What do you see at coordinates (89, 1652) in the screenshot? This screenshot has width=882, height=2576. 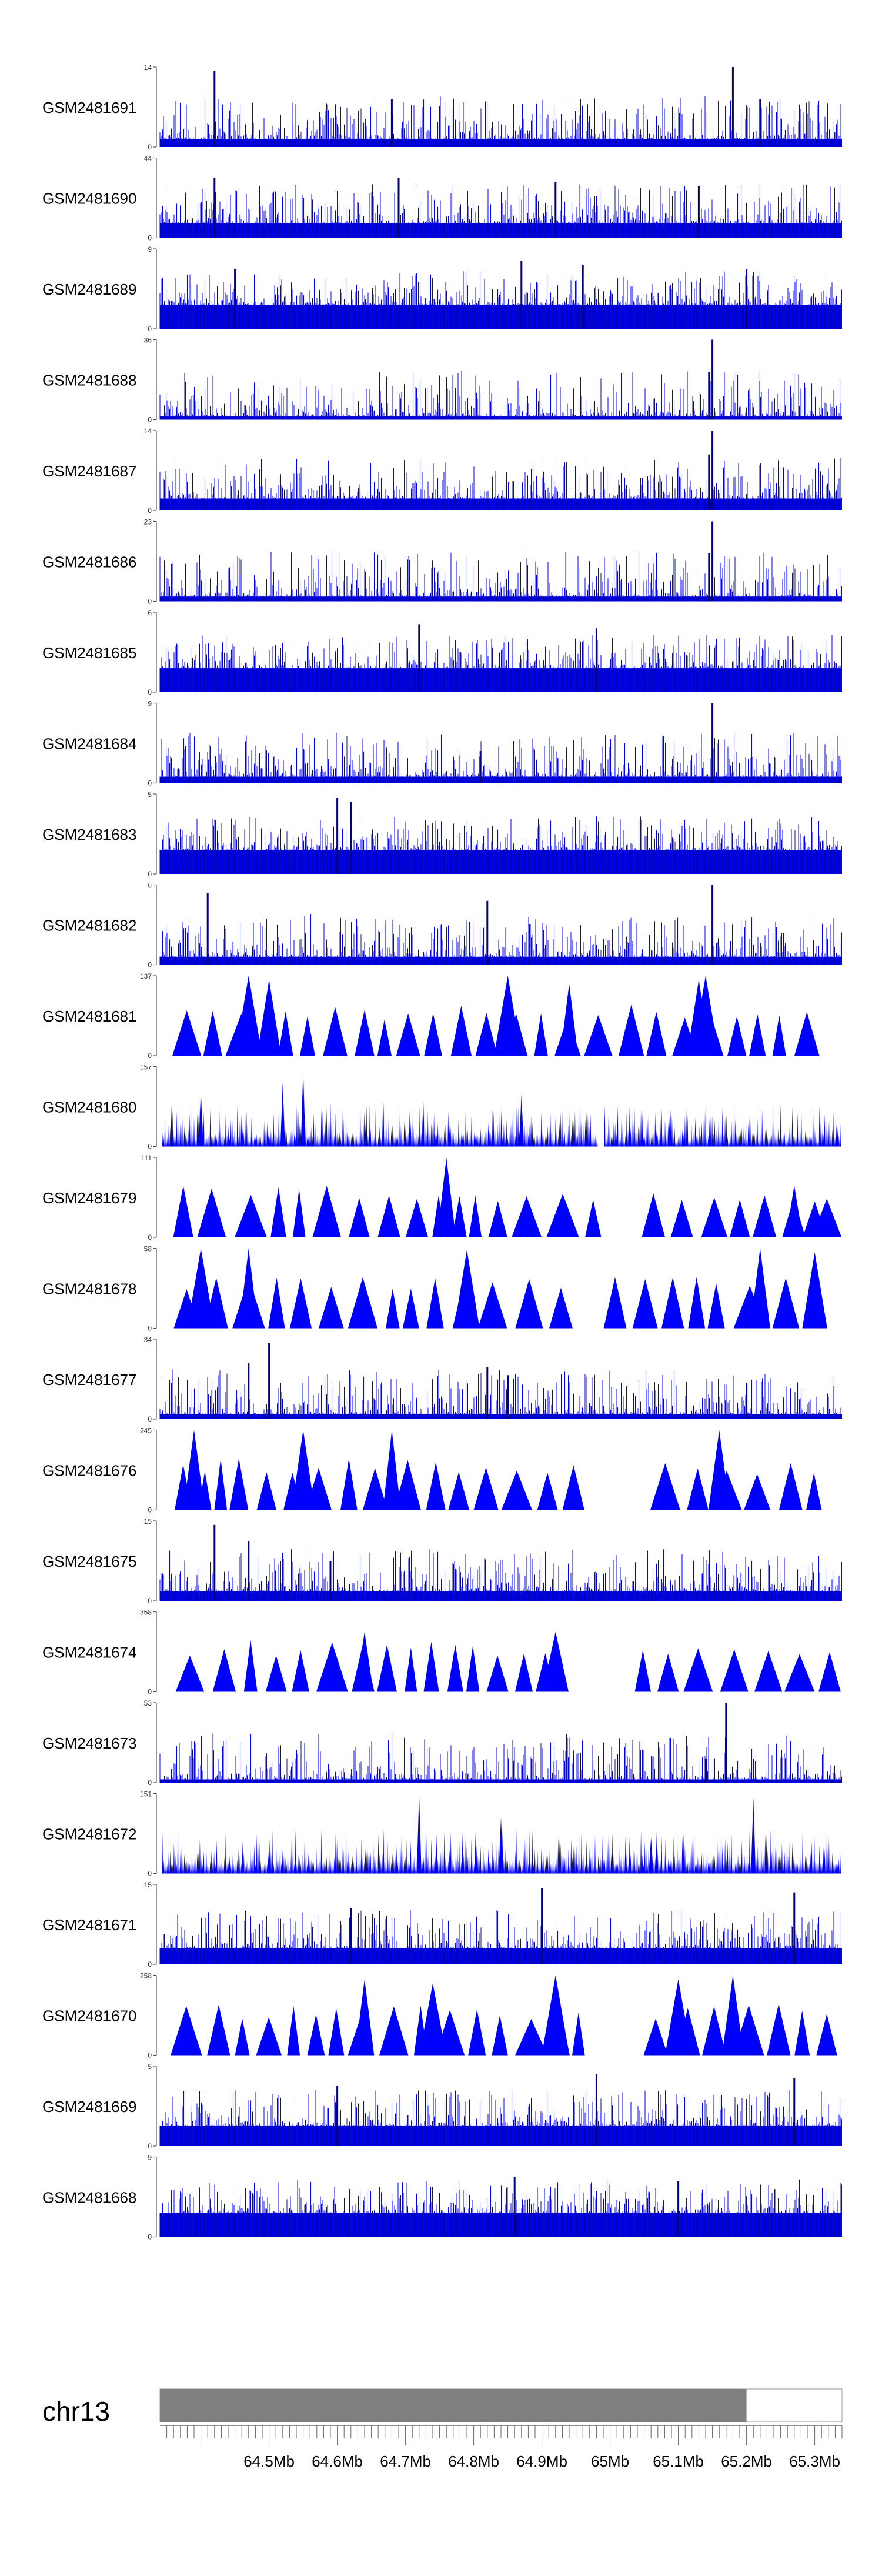 I see `track-label: GSM2481674` at bounding box center [89, 1652].